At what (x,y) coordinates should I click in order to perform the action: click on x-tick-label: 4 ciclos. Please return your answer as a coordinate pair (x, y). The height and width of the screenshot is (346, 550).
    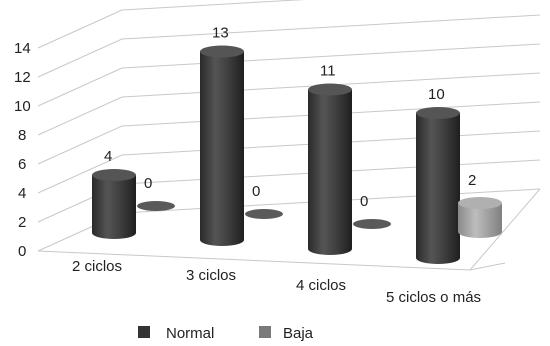
    Looking at the image, I should click on (321, 285).